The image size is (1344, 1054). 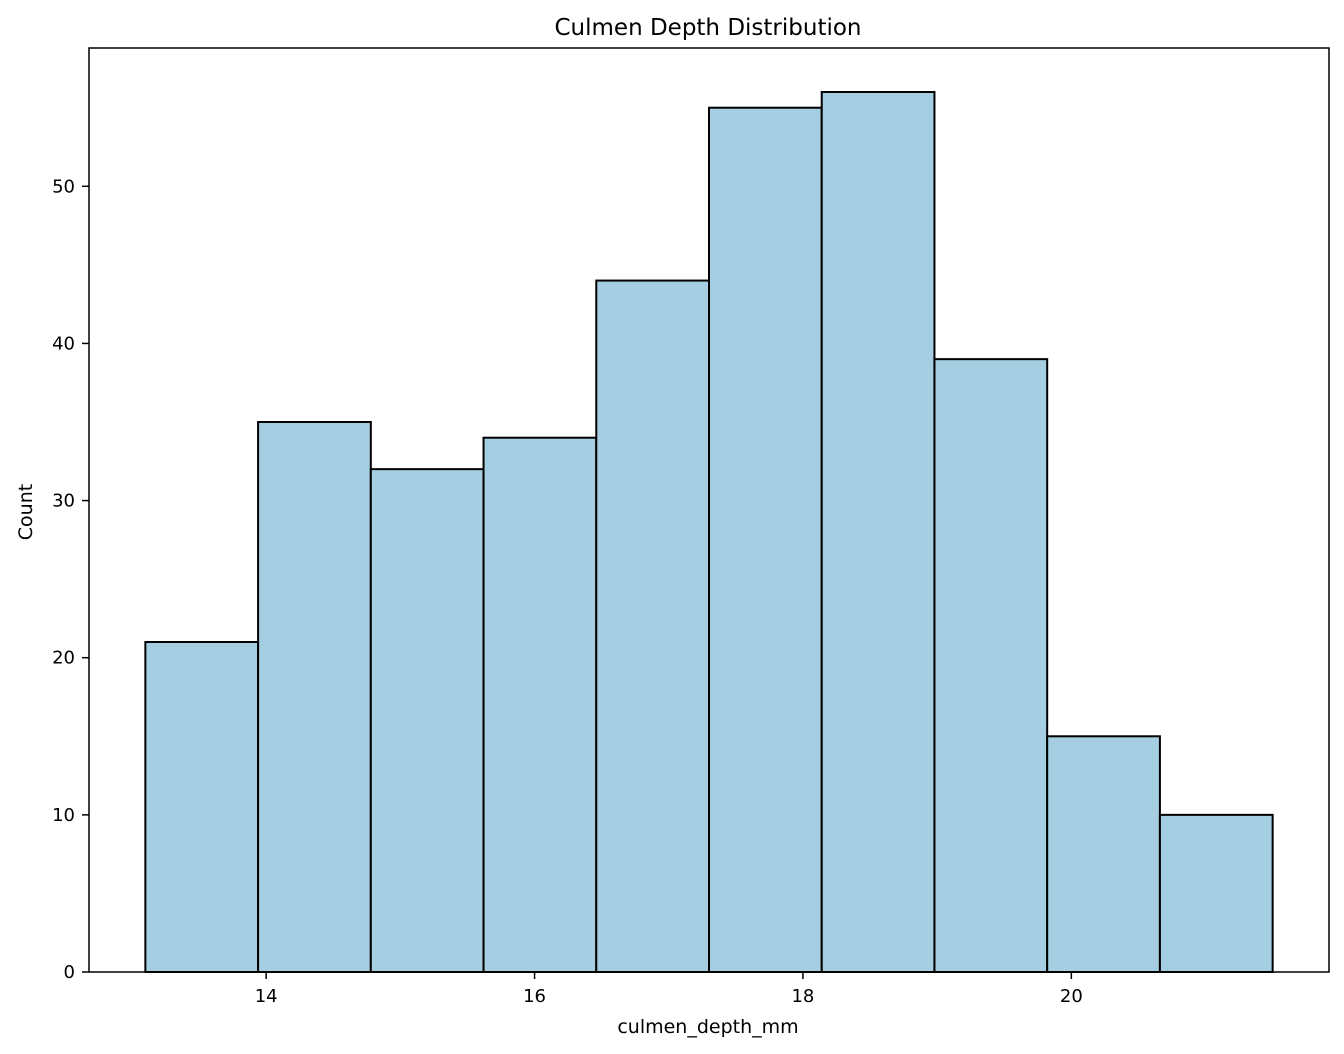 I want to click on y-axis-label: Count, so click(x=26, y=512).